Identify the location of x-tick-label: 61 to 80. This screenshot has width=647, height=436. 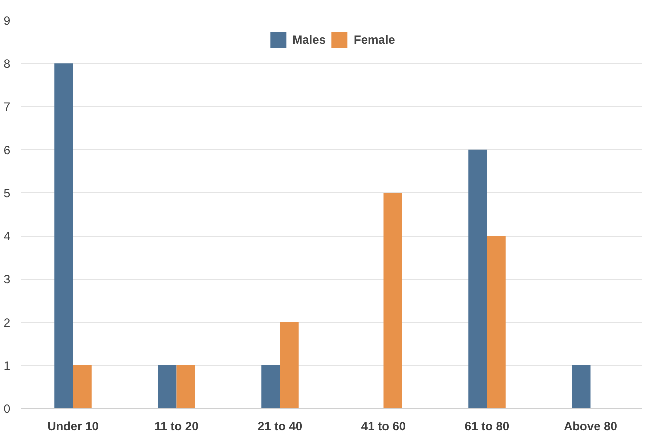
(487, 427).